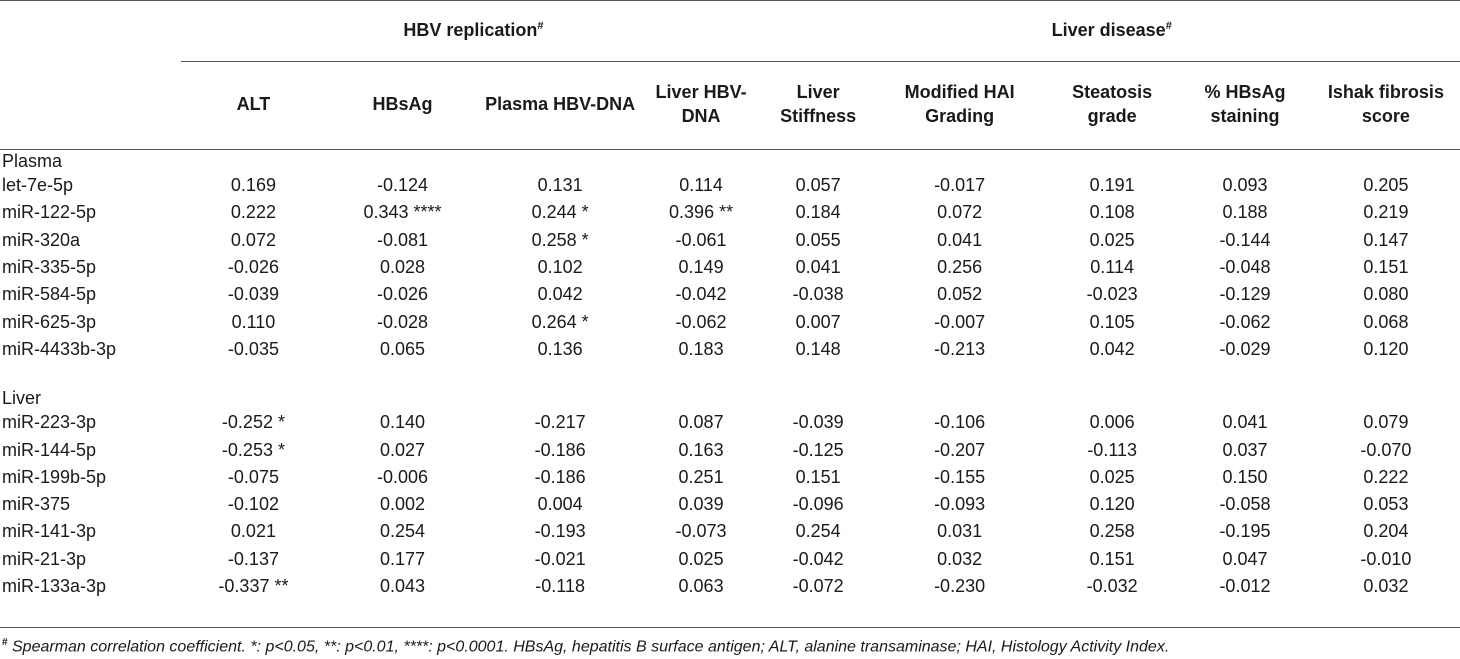 This screenshot has height=659, width=1460. I want to click on table-cell: 0.004, so click(560, 504).